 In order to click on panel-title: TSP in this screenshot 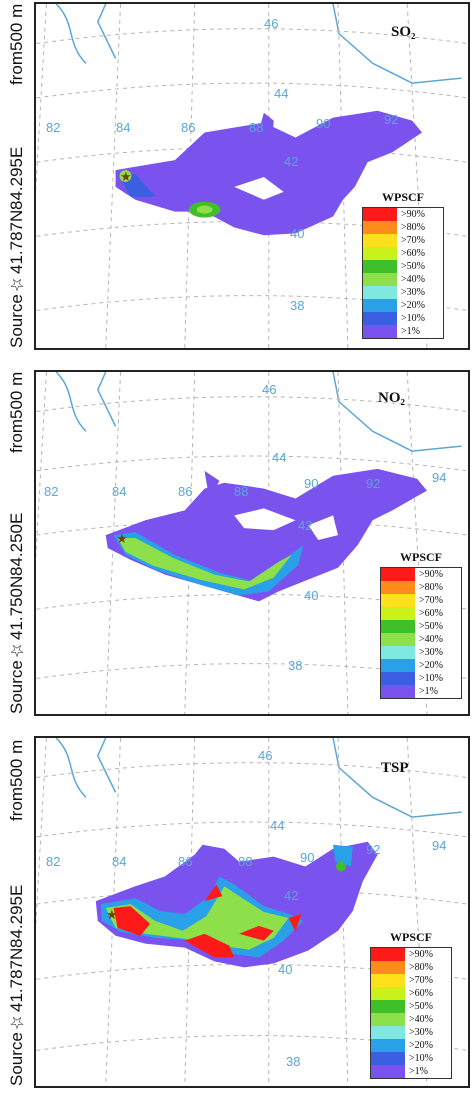, I will do `click(395, 768)`.